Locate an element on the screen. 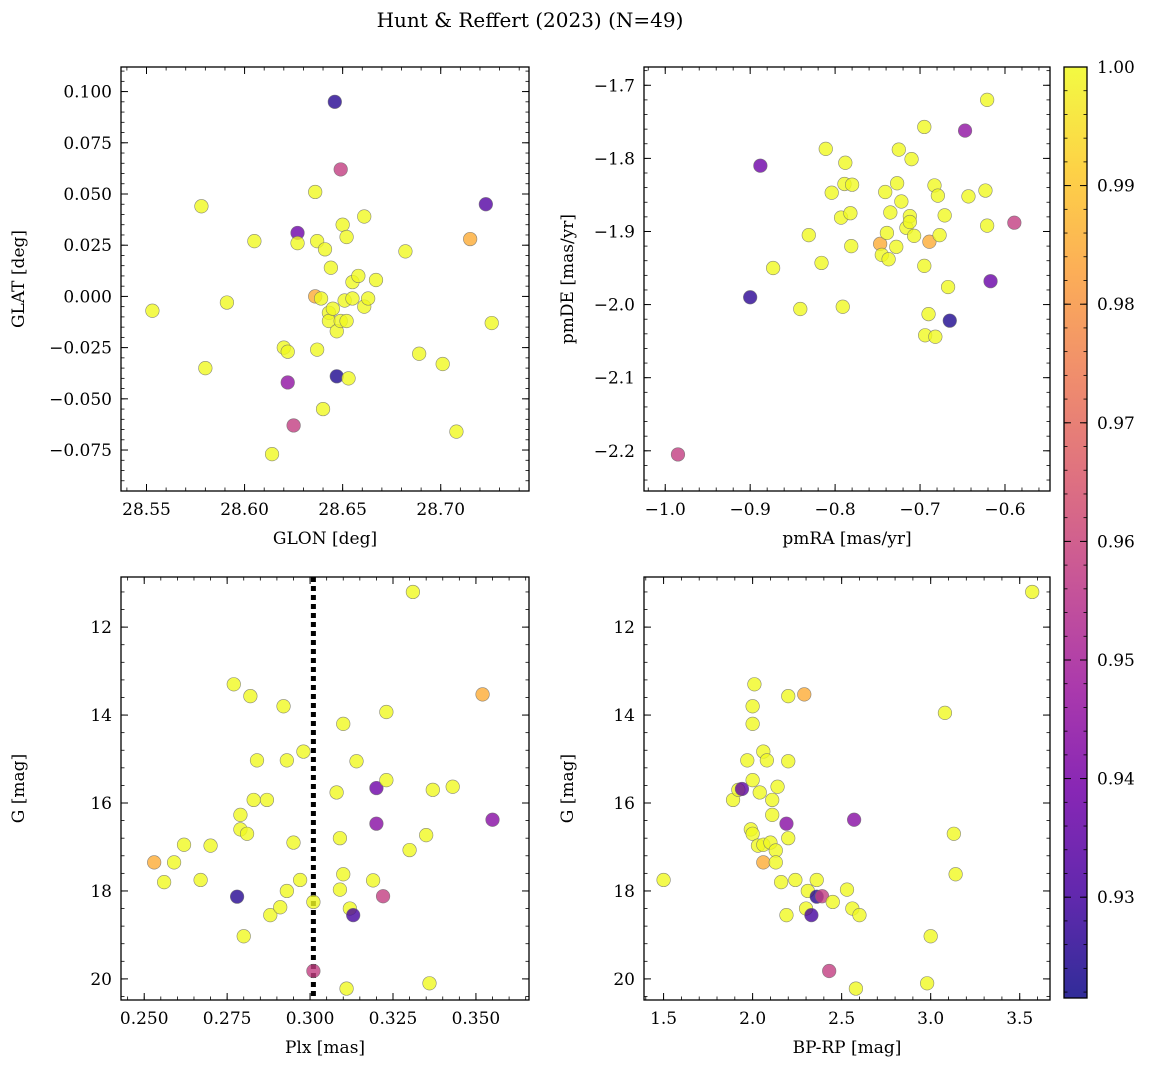 Image resolution: width=1149 pixels, height=1067 pixels. colorbar-tick-label: 0.99 is located at coordinates (1116, 187).